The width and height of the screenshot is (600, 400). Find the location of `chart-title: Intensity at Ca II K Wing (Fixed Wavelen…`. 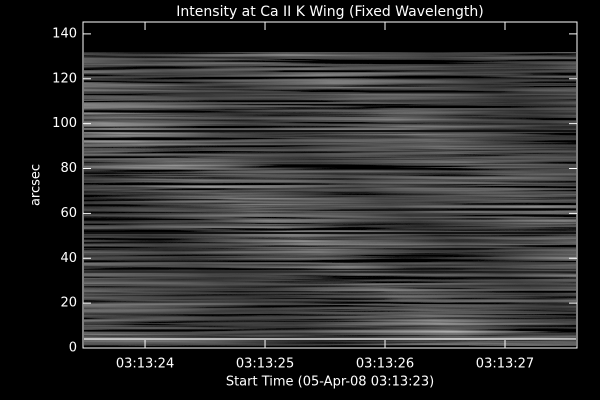

chart-title: Intensity at Ca II K Wing (Fixed Wavelen… is located at coordinates (329, 12).